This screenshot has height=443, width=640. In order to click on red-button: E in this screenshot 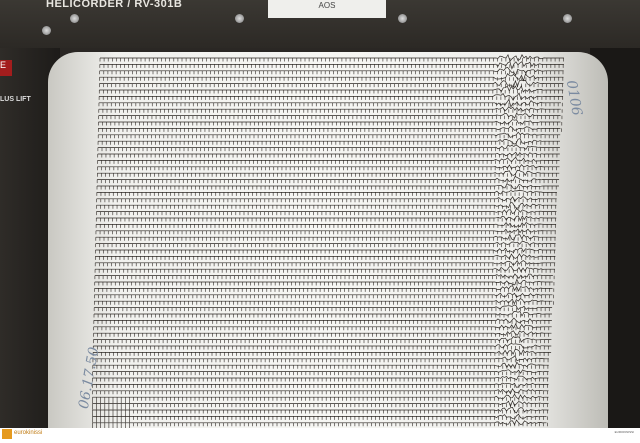, I will do `click(6, 68)`.